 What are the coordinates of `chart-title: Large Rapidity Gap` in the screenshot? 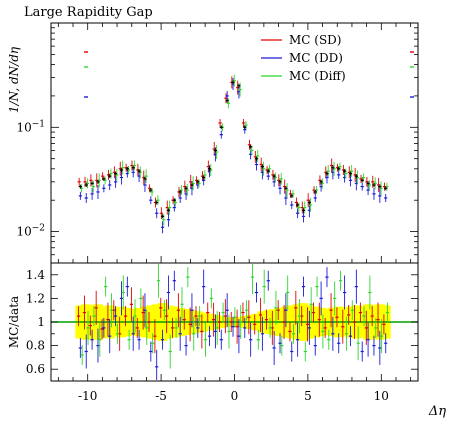 It's located at (88, 12).